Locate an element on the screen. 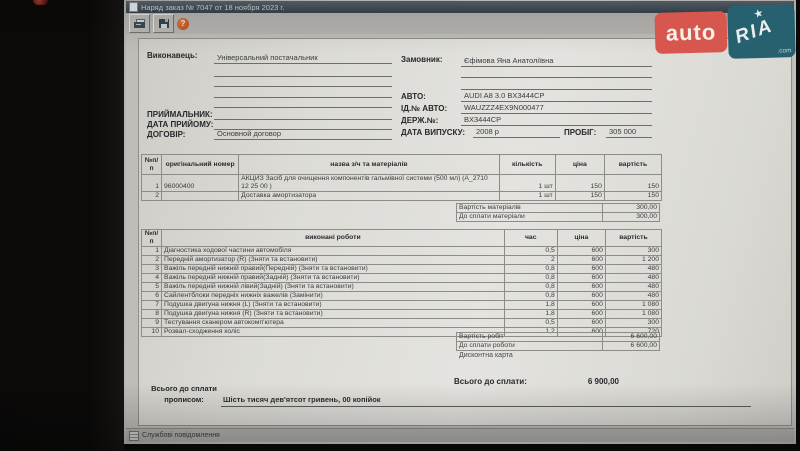 This screenshot has height=451, width=800. cell-orig-number: 96000400 is located at coordinates (200, 183).